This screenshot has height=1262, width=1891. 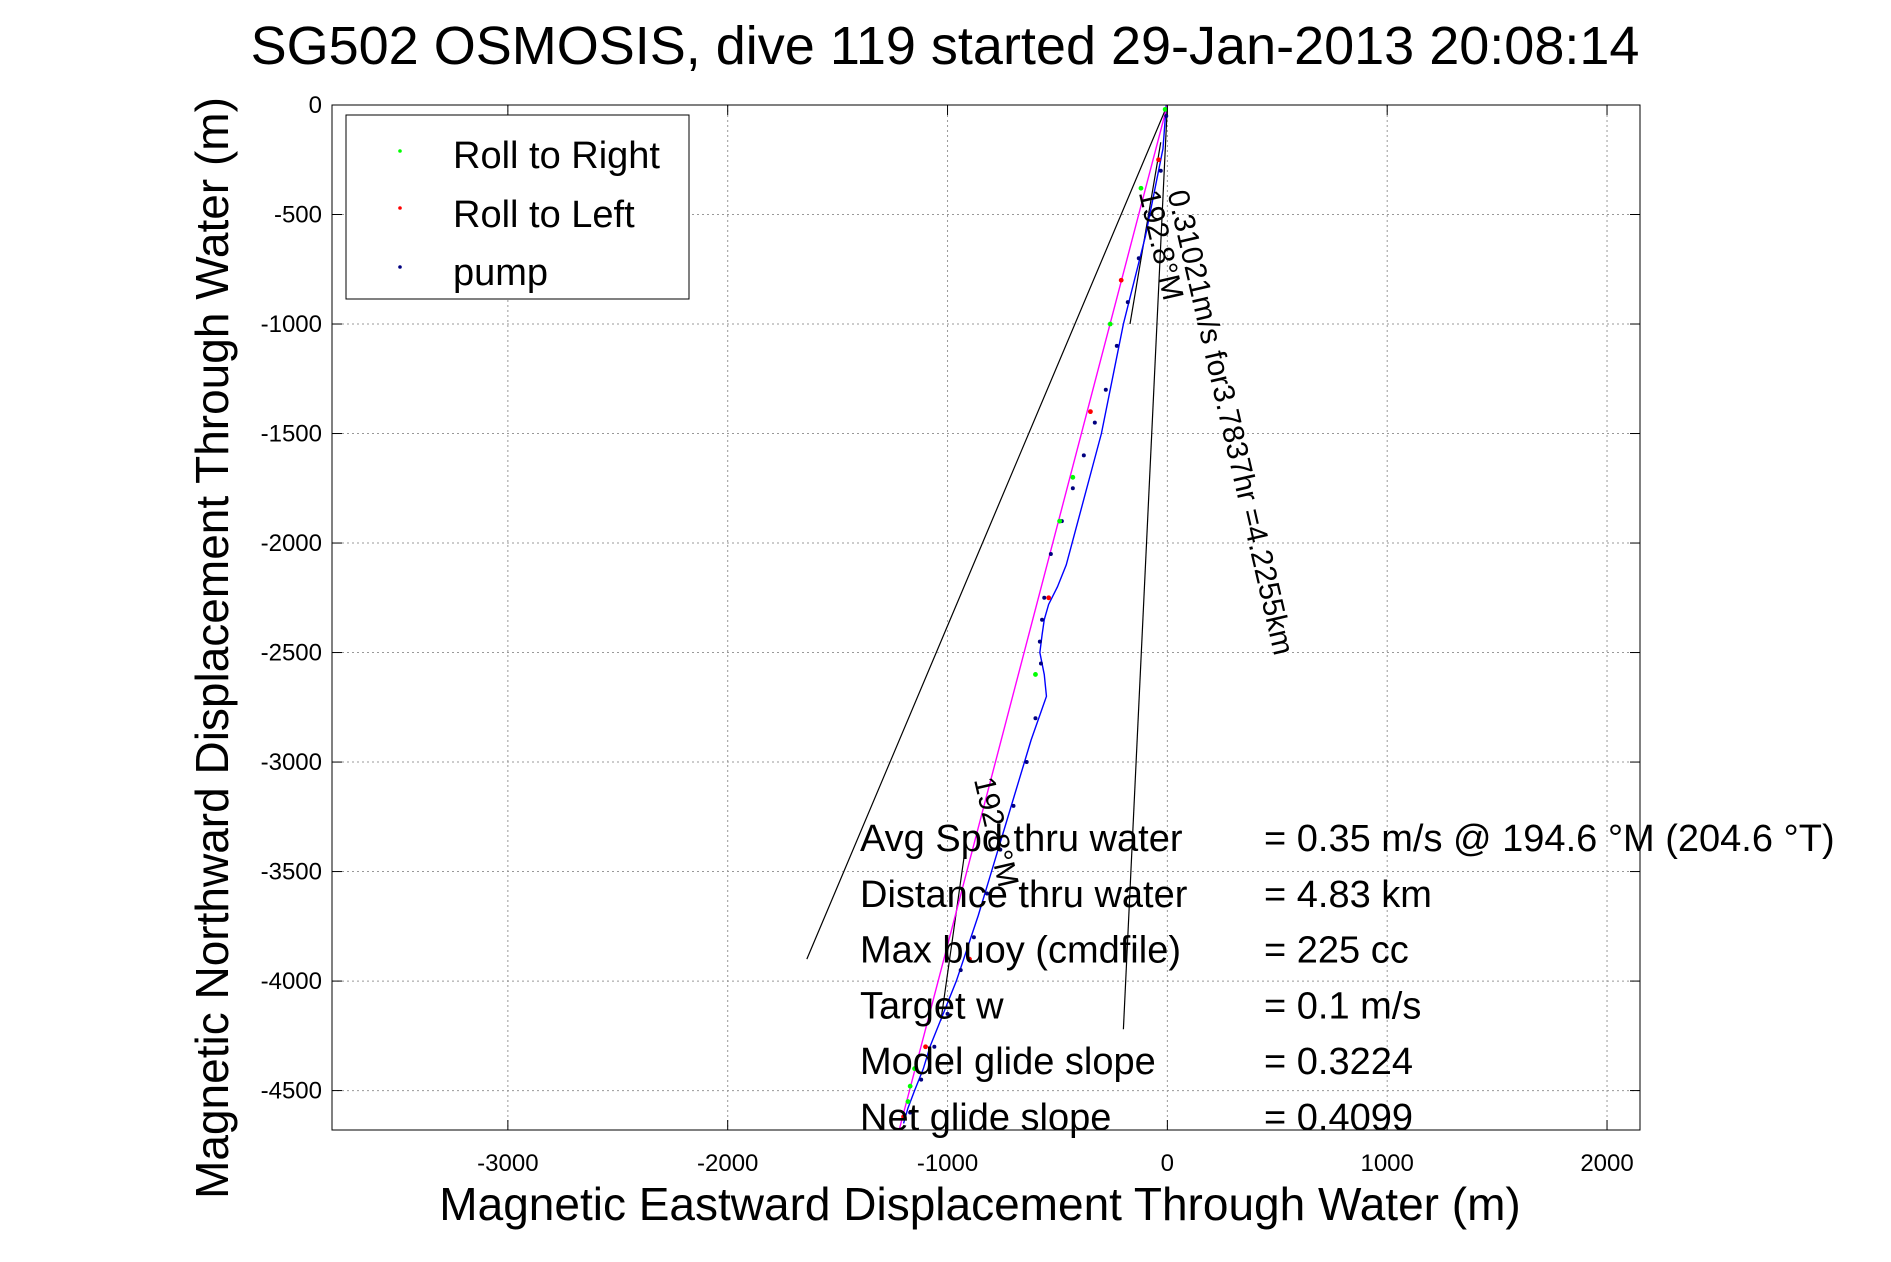 I want to click on y-tick-label: -1500, so click(x=291, y=434).